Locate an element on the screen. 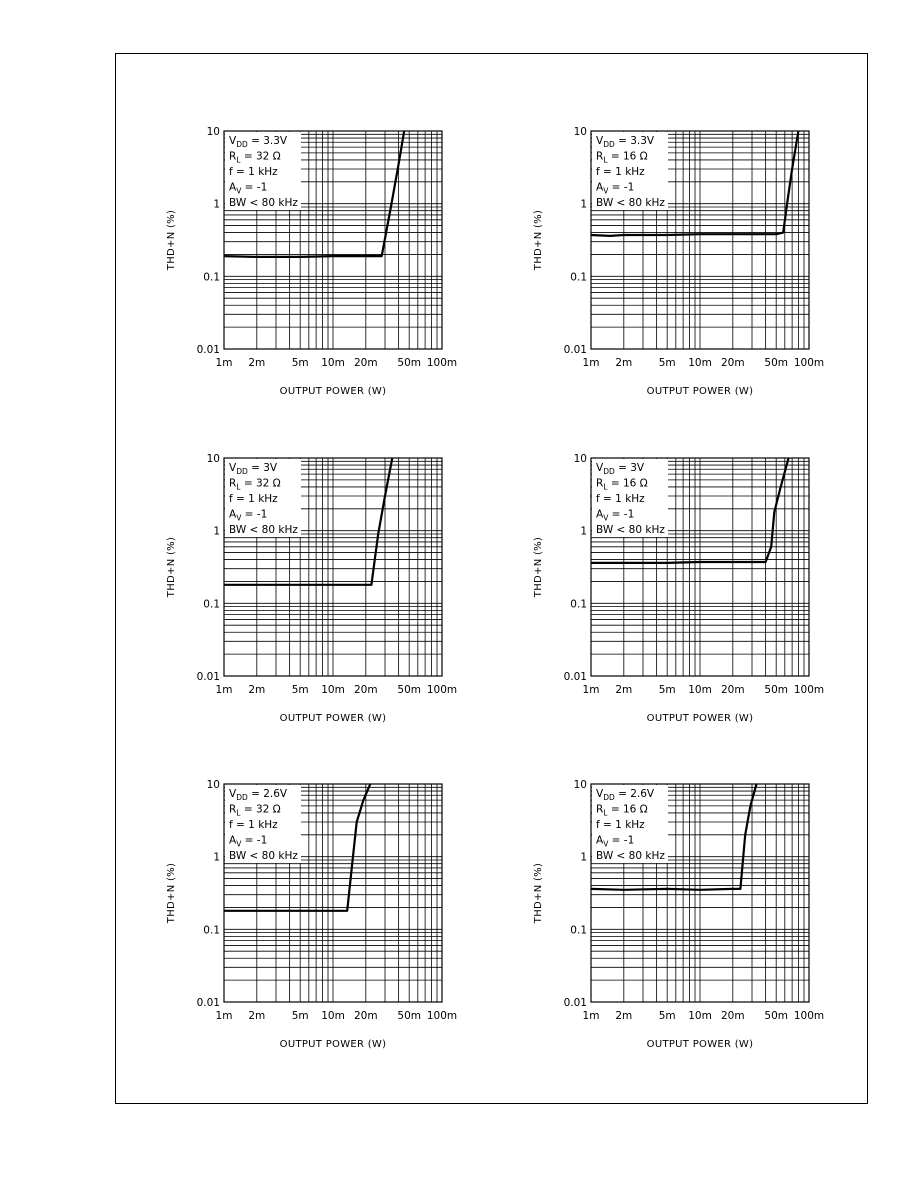 The image size is (918, 1188). conditions-background is located at coordinates (263, 498).